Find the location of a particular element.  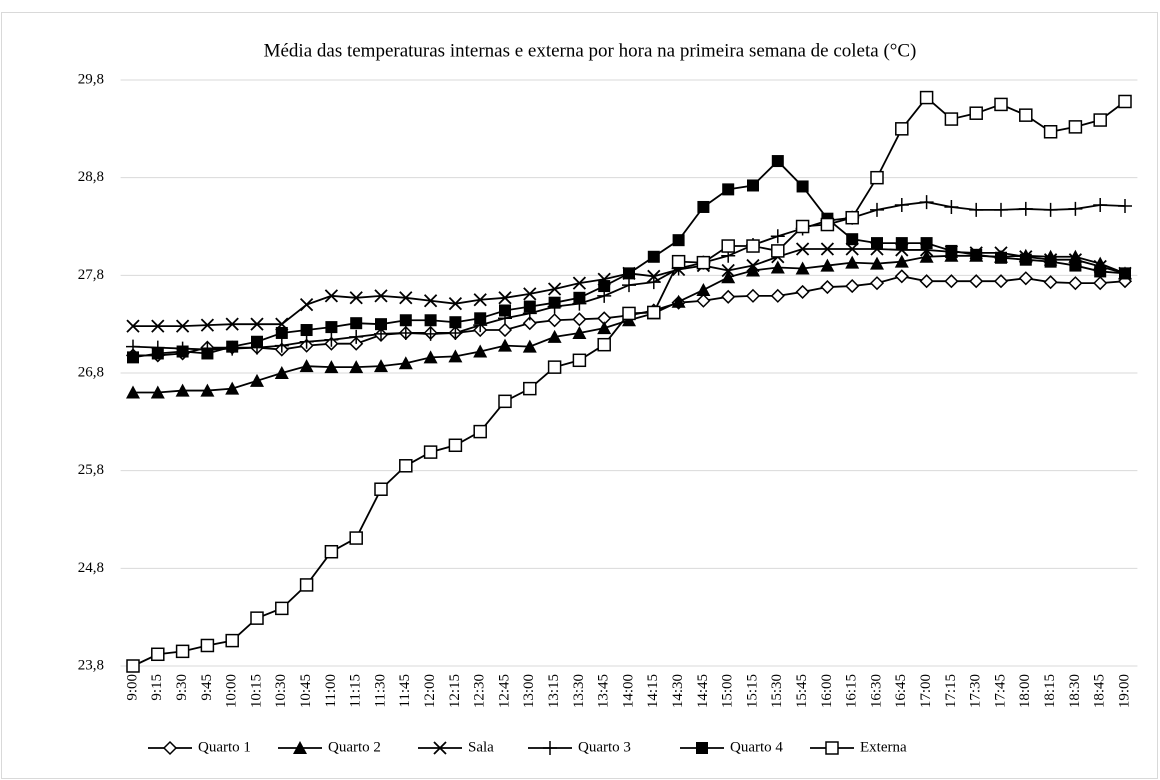

x-tick-label: 10:15 is located at coordinates (256, 691).